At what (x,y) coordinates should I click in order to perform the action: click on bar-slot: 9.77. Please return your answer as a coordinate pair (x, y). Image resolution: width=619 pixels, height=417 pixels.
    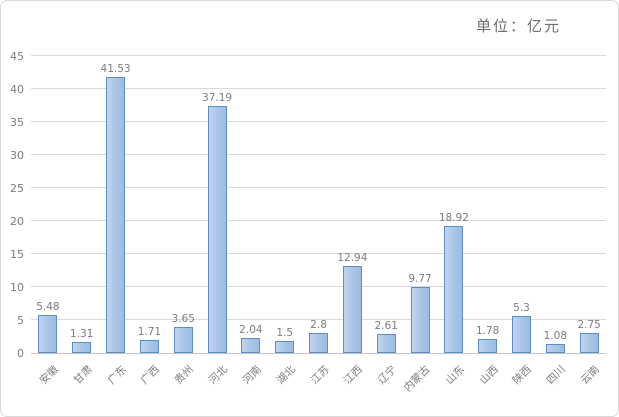
    Looking at the image, I should click on (420, 204).